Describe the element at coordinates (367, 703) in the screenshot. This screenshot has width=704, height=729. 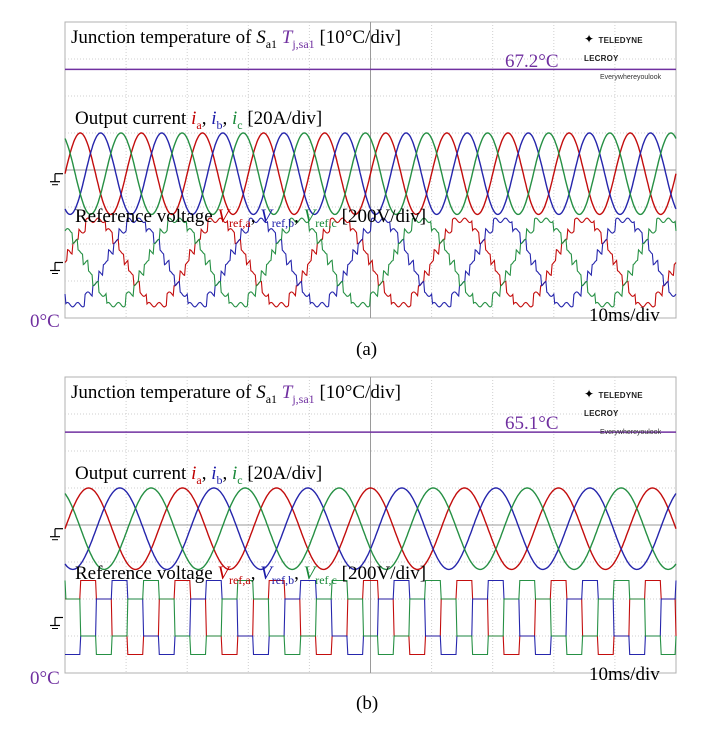
I see `caption-b: (b)` at that location.